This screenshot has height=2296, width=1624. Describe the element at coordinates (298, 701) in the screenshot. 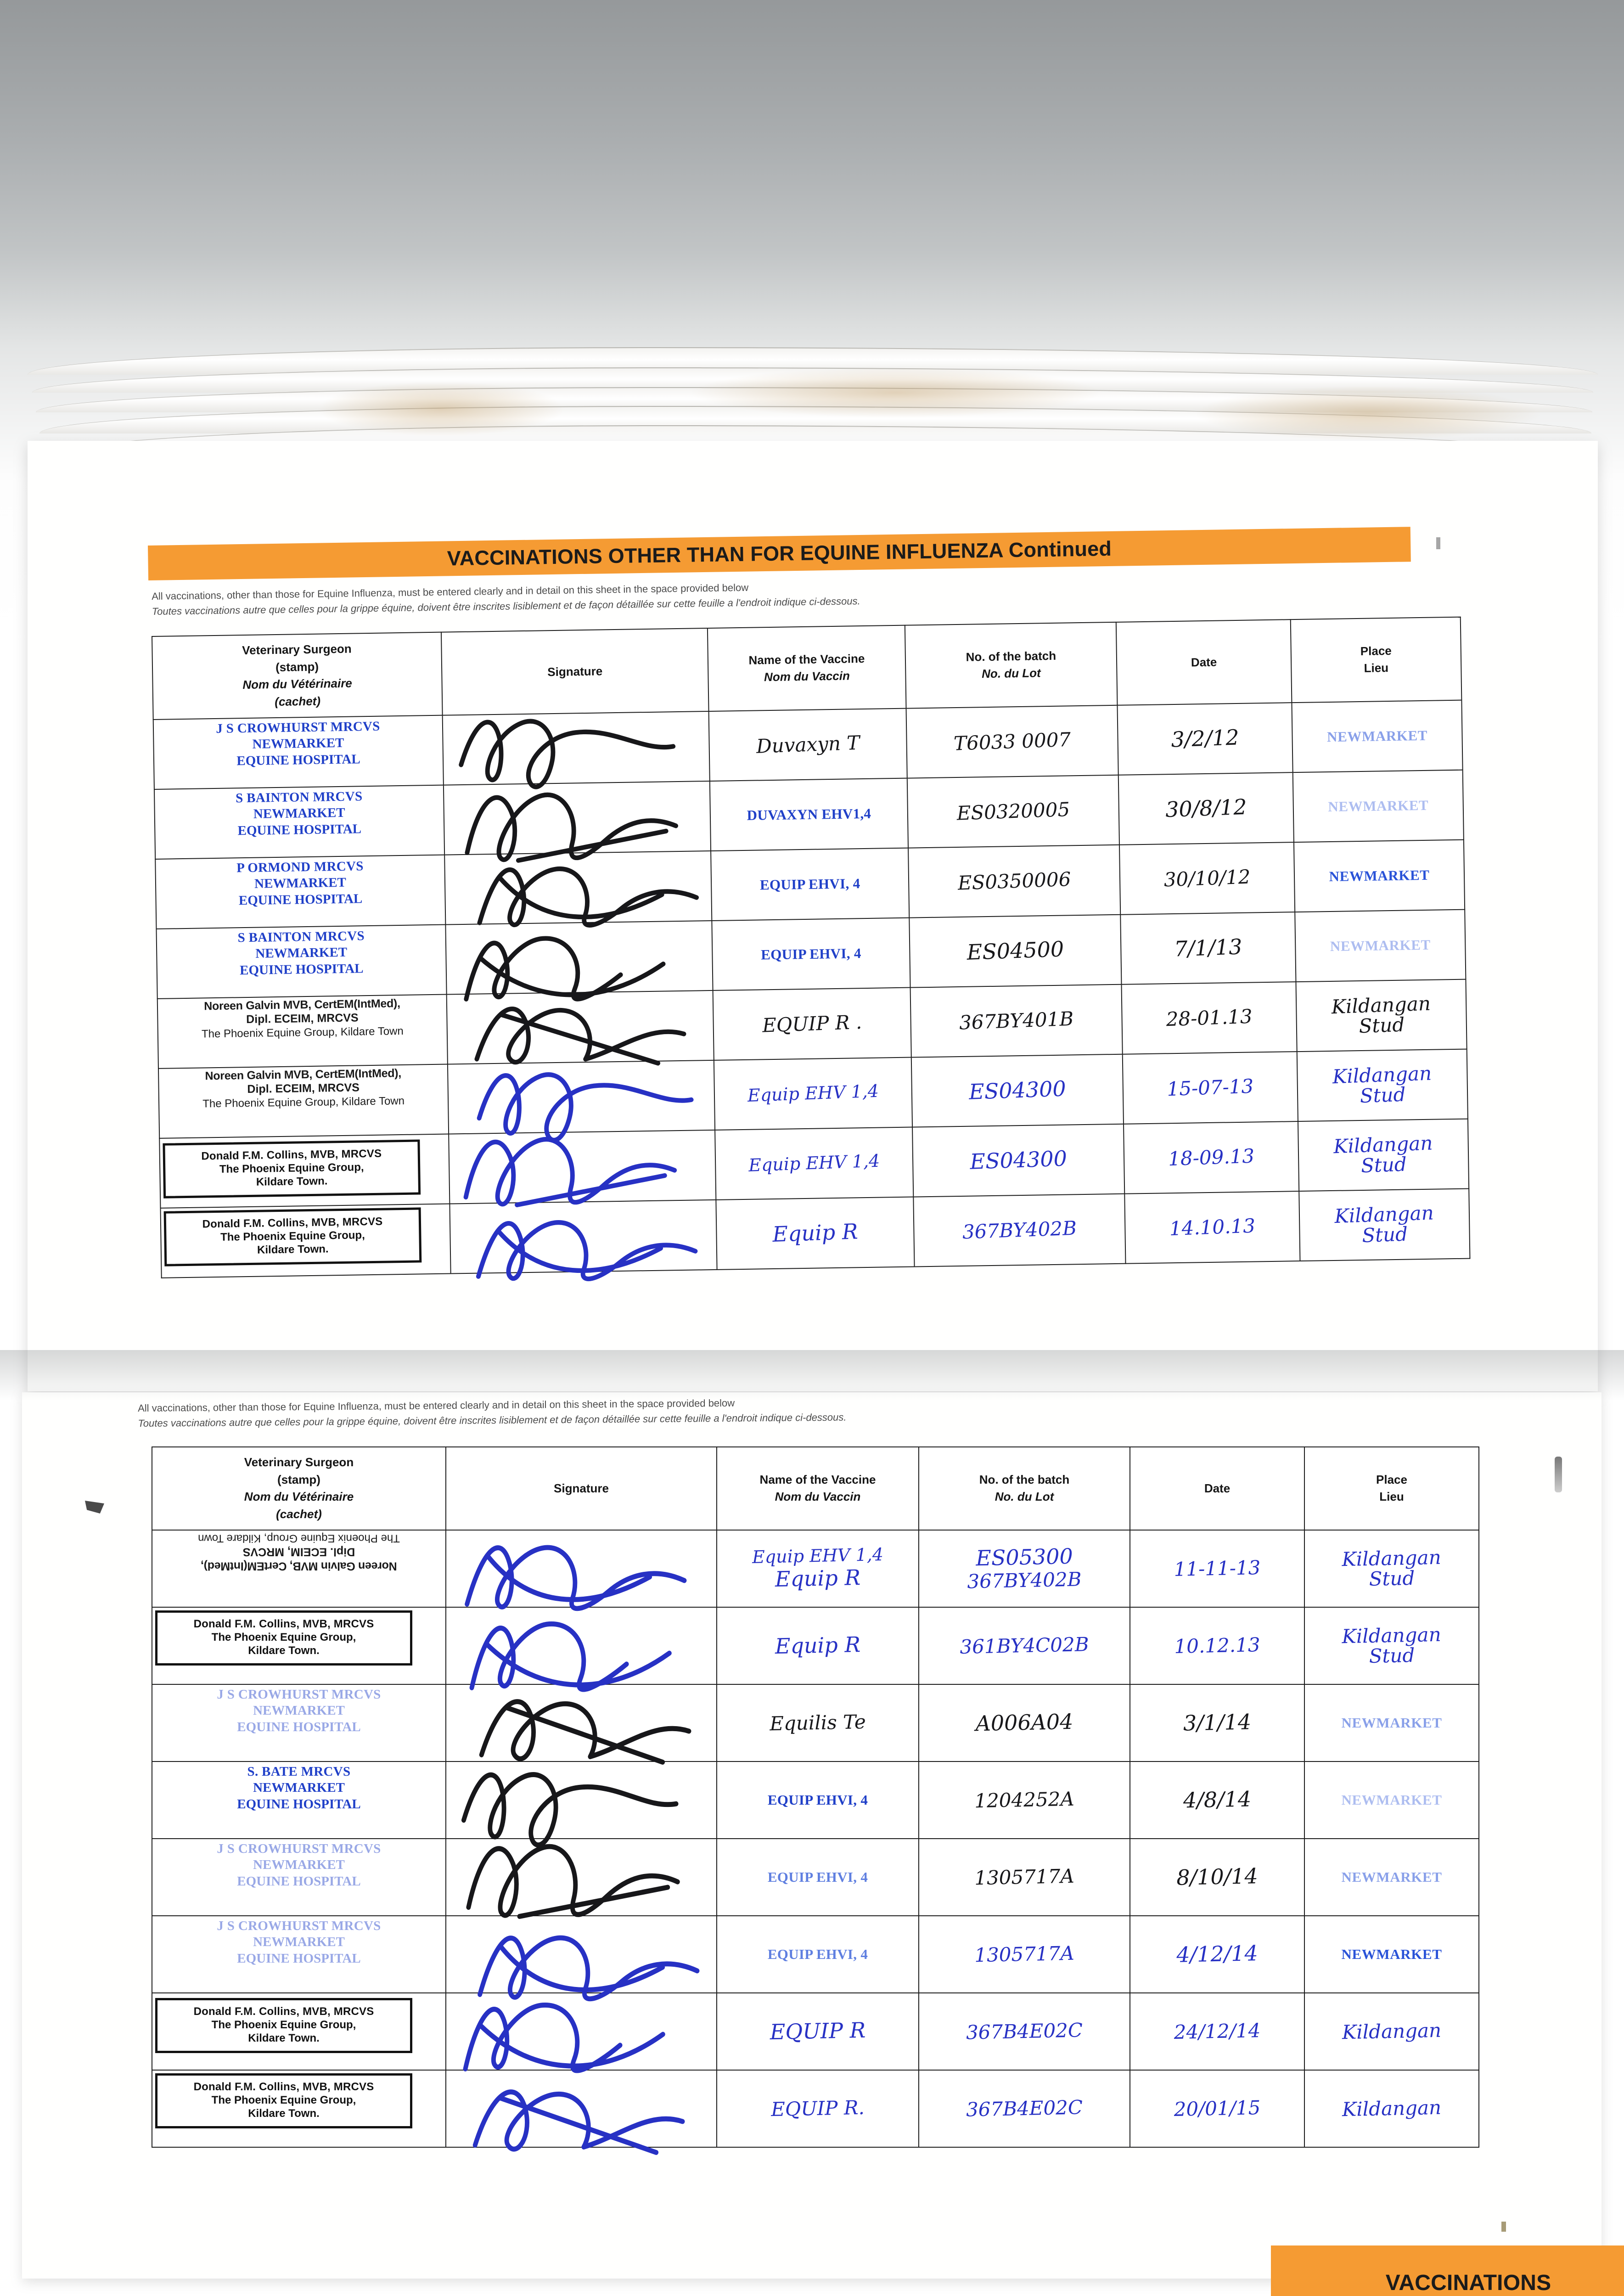

I see `col-header-vet-fr2: (cachet)` at that location.